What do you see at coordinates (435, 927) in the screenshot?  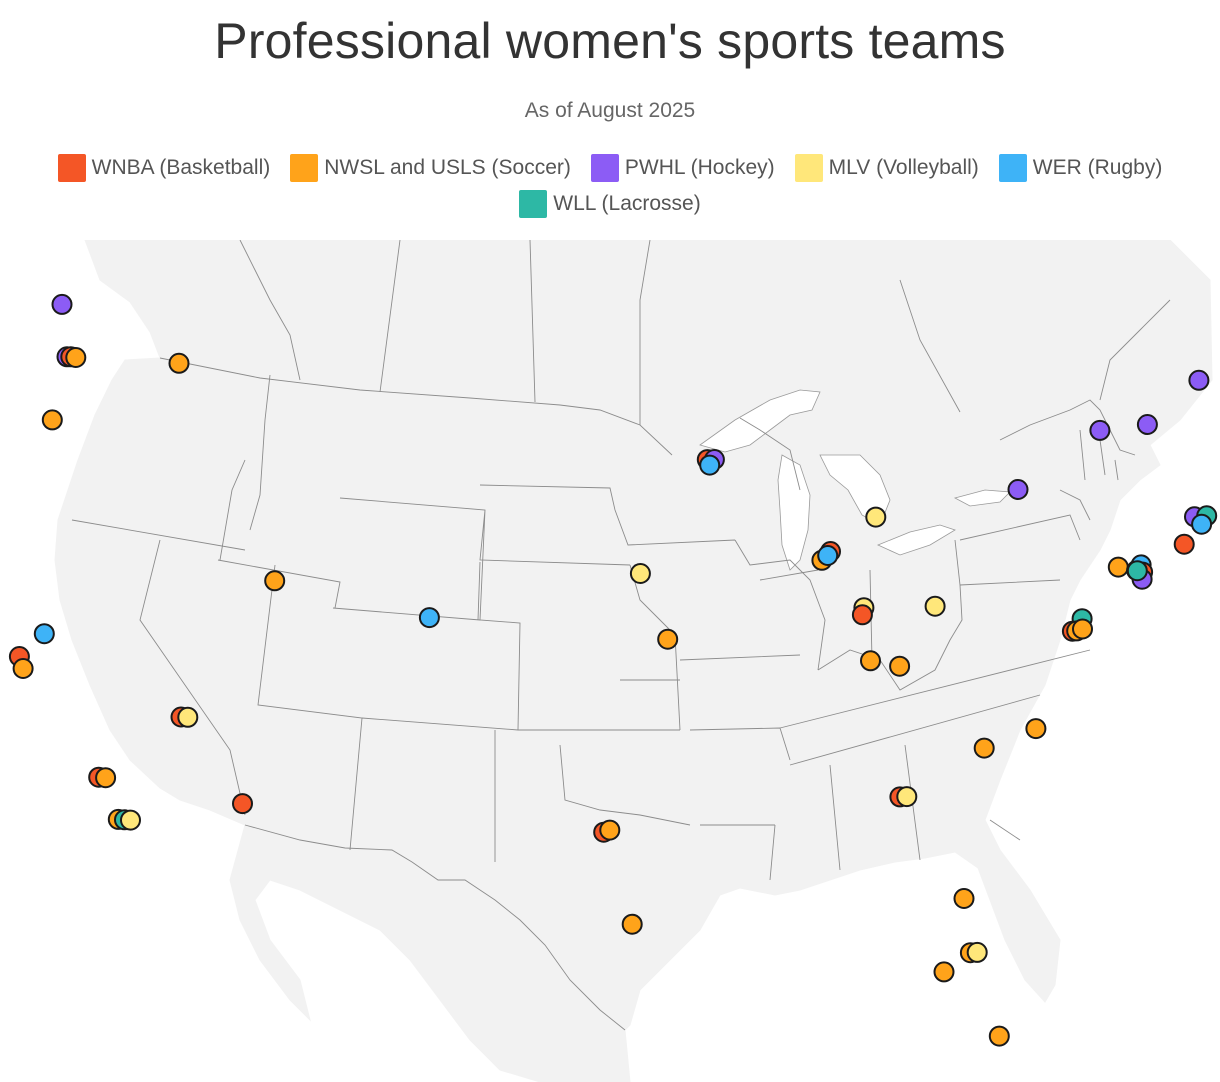 I see `us-mexico-border` at bounding box center [435, 927].